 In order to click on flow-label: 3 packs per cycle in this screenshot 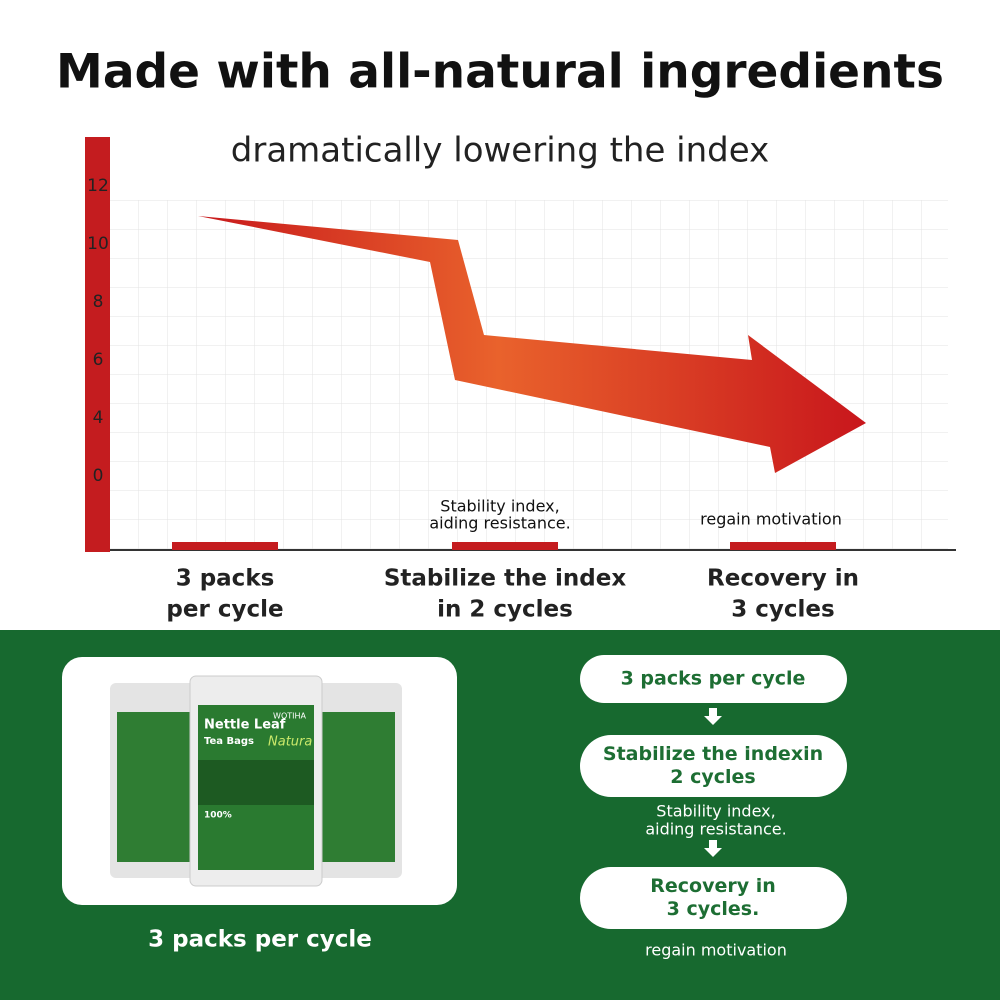, I will do `click(713, 679)`.